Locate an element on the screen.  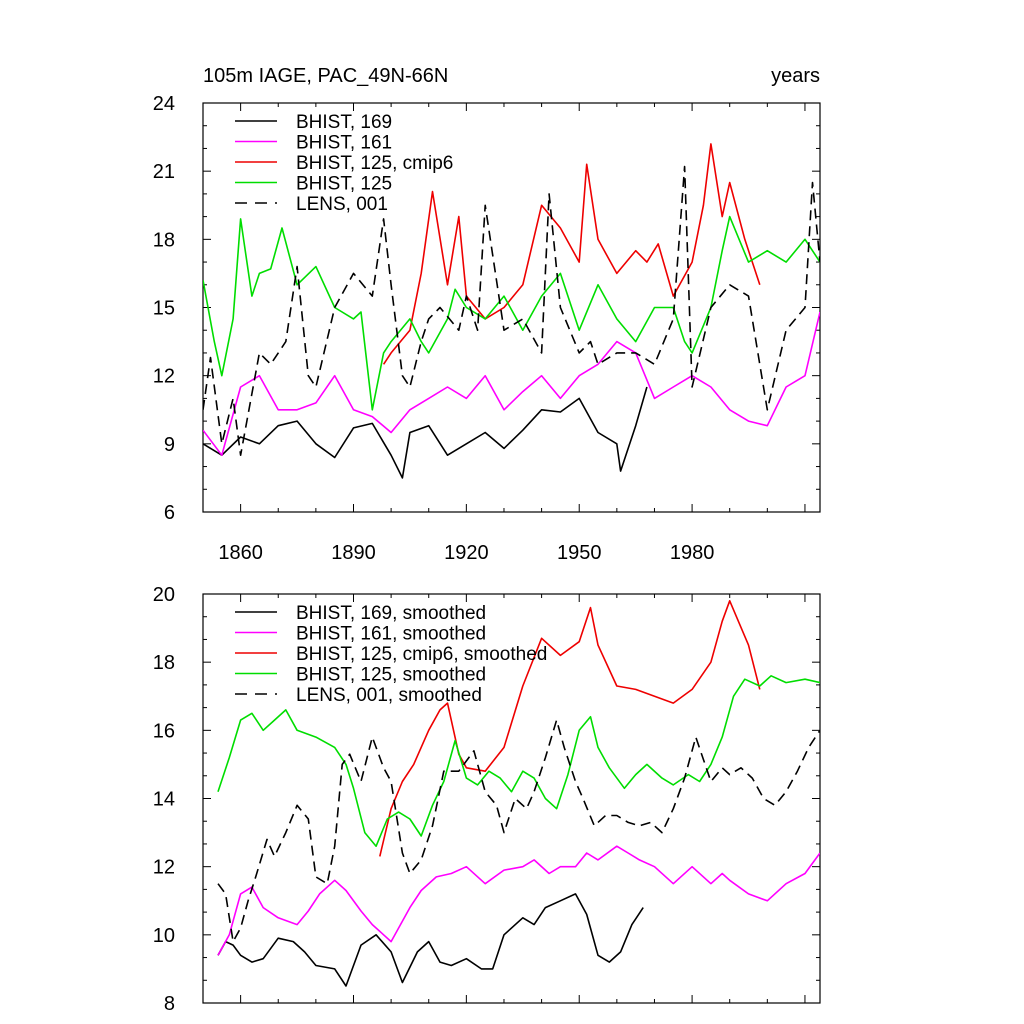
legend-label: LENS, 001 is located at coordinates (342, 204).